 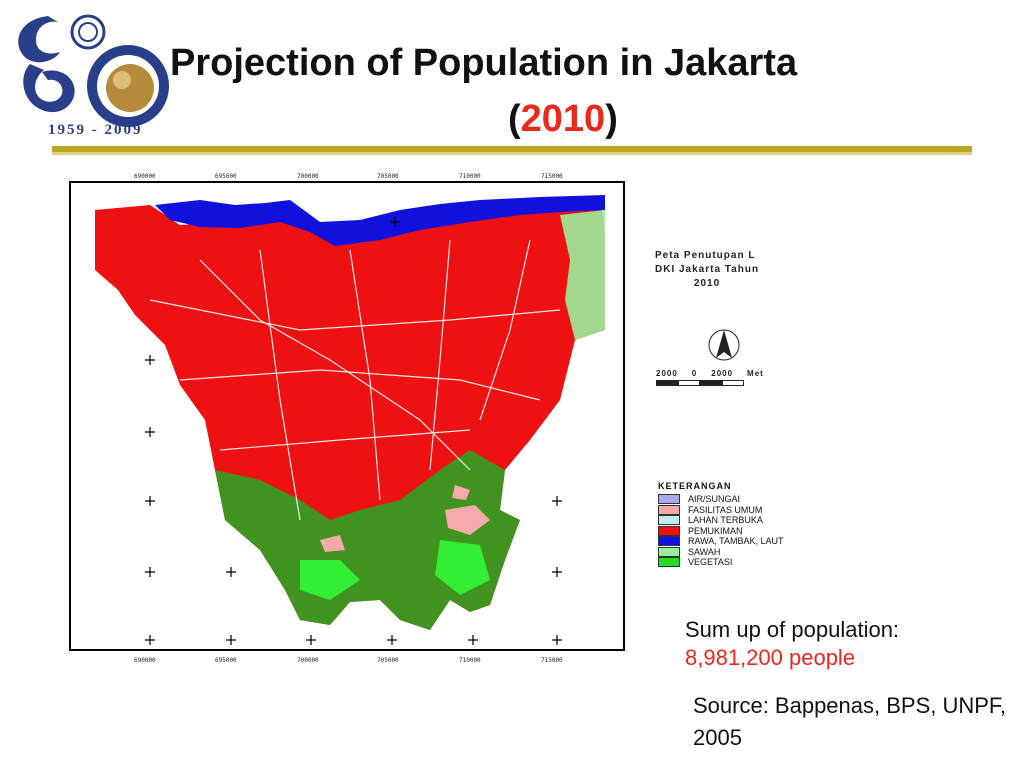 I want to click on anniversary-logo: 1959 - 2009, so click(x=93, y=76).